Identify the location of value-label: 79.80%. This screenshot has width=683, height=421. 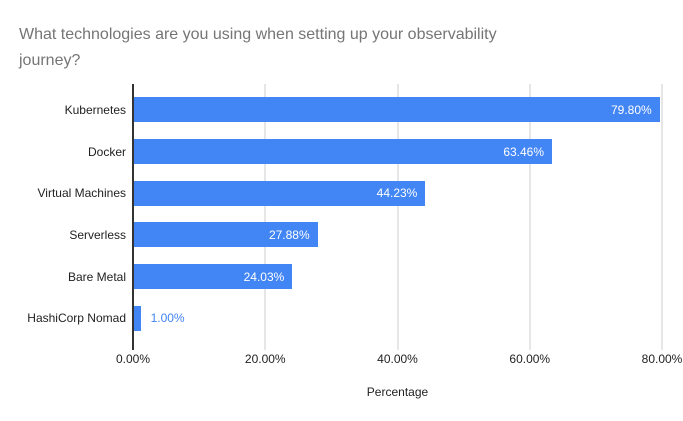
(631, 109).